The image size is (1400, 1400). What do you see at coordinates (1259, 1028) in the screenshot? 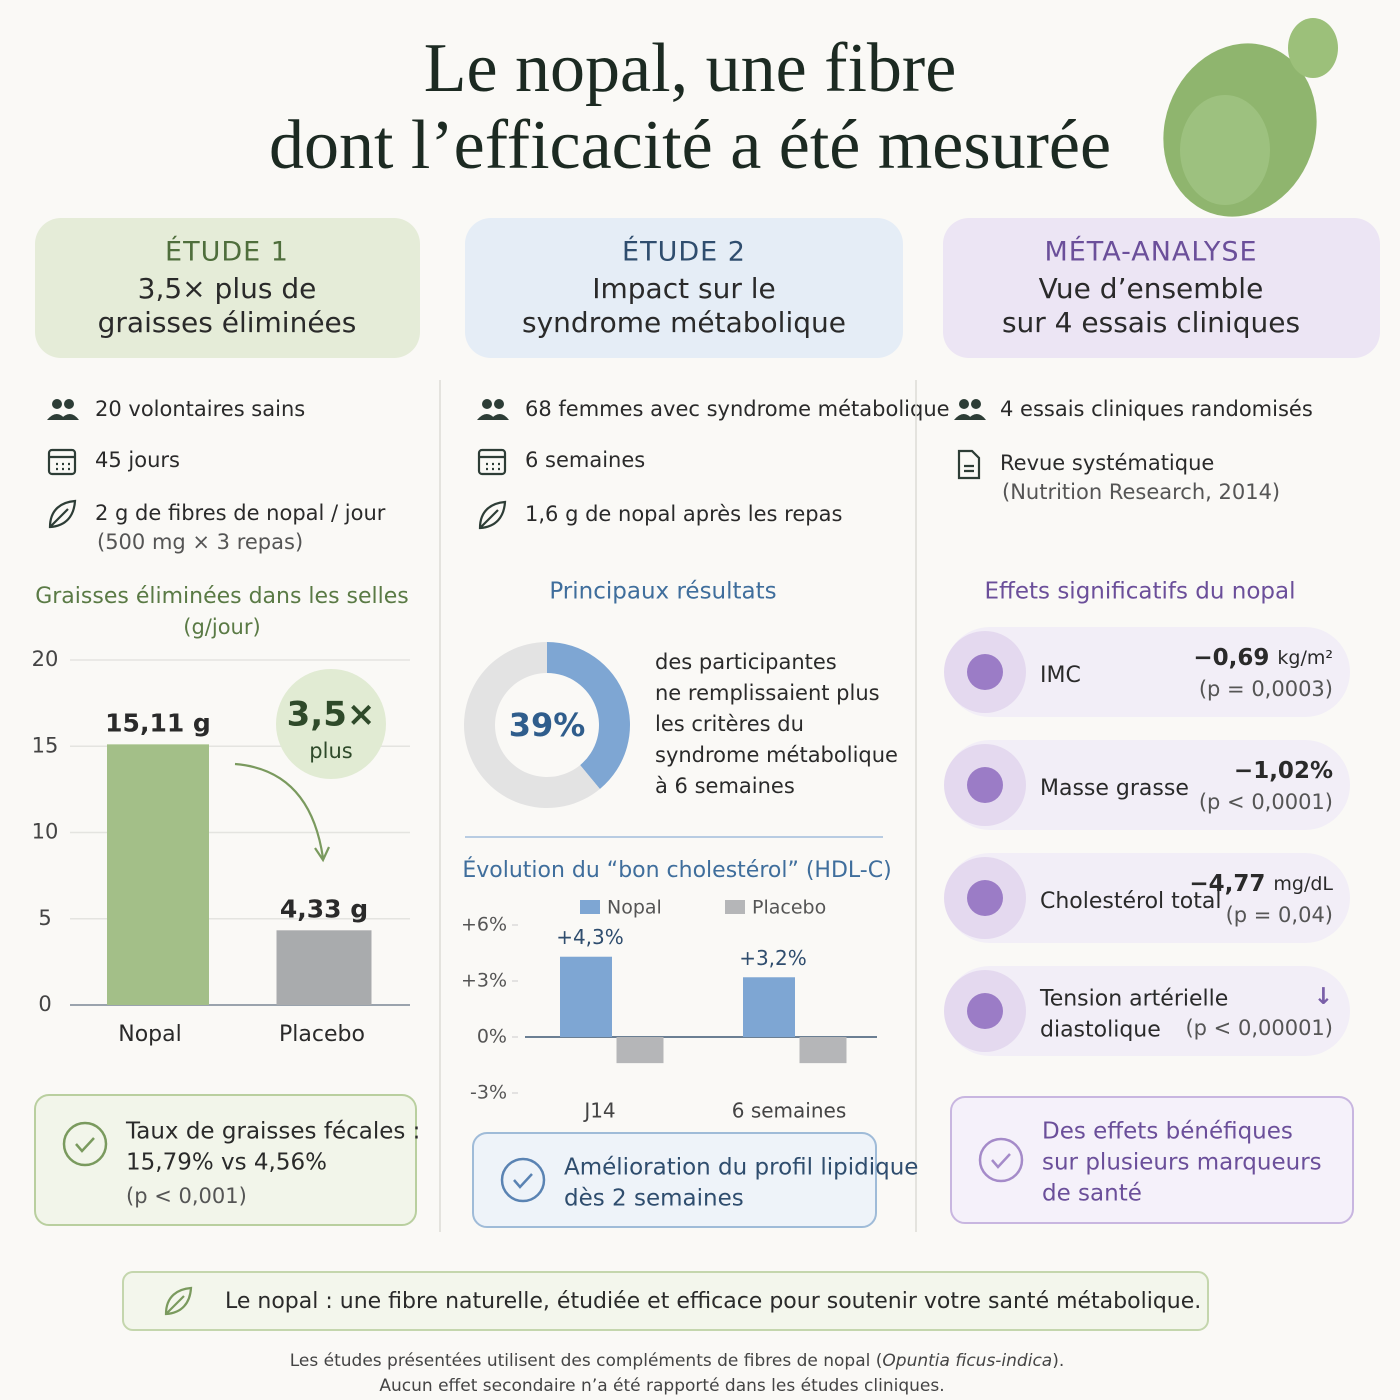
I see `effect-p: (p < 0,00001)` at bounding box center [1259, 1028].